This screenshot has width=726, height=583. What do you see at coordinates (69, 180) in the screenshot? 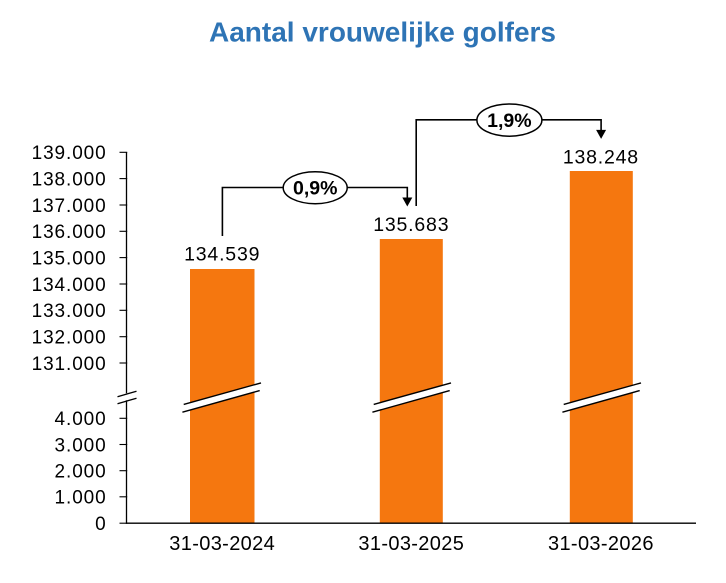
I see `svg-text: 138.000` at bounding box center [69, 180].